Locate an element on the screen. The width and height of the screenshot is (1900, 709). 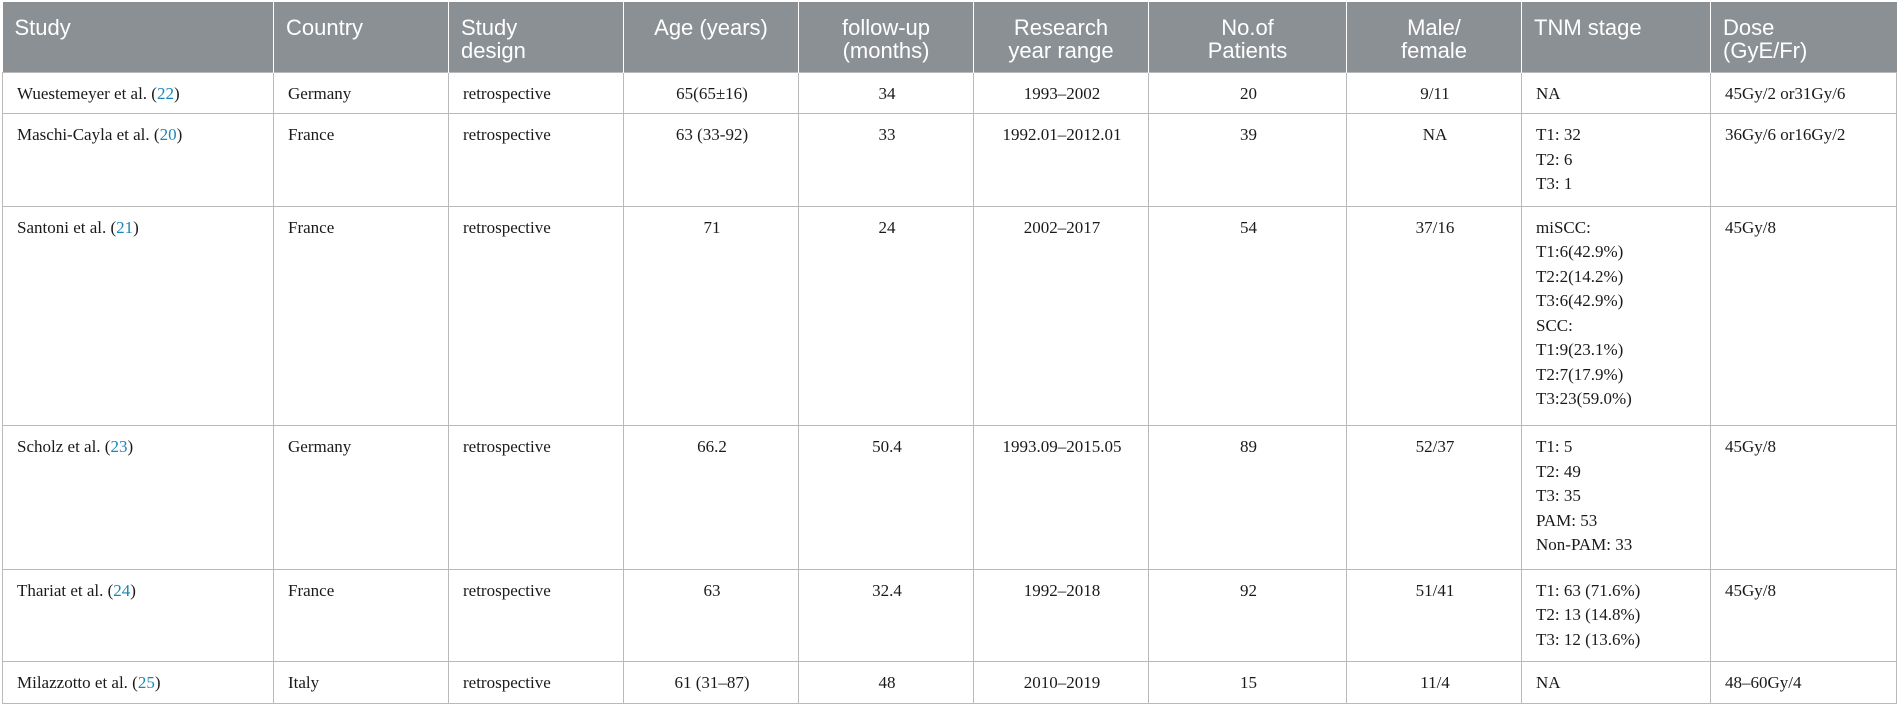
year-range-cell: 2010–2019 is located at coordinates (1061, 682).